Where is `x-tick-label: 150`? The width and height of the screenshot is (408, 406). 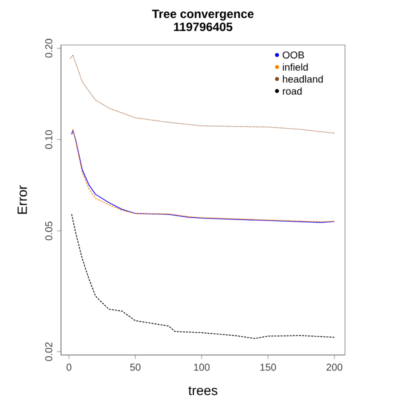
x-tick-label: 150 is located at coordinates (268, 367).